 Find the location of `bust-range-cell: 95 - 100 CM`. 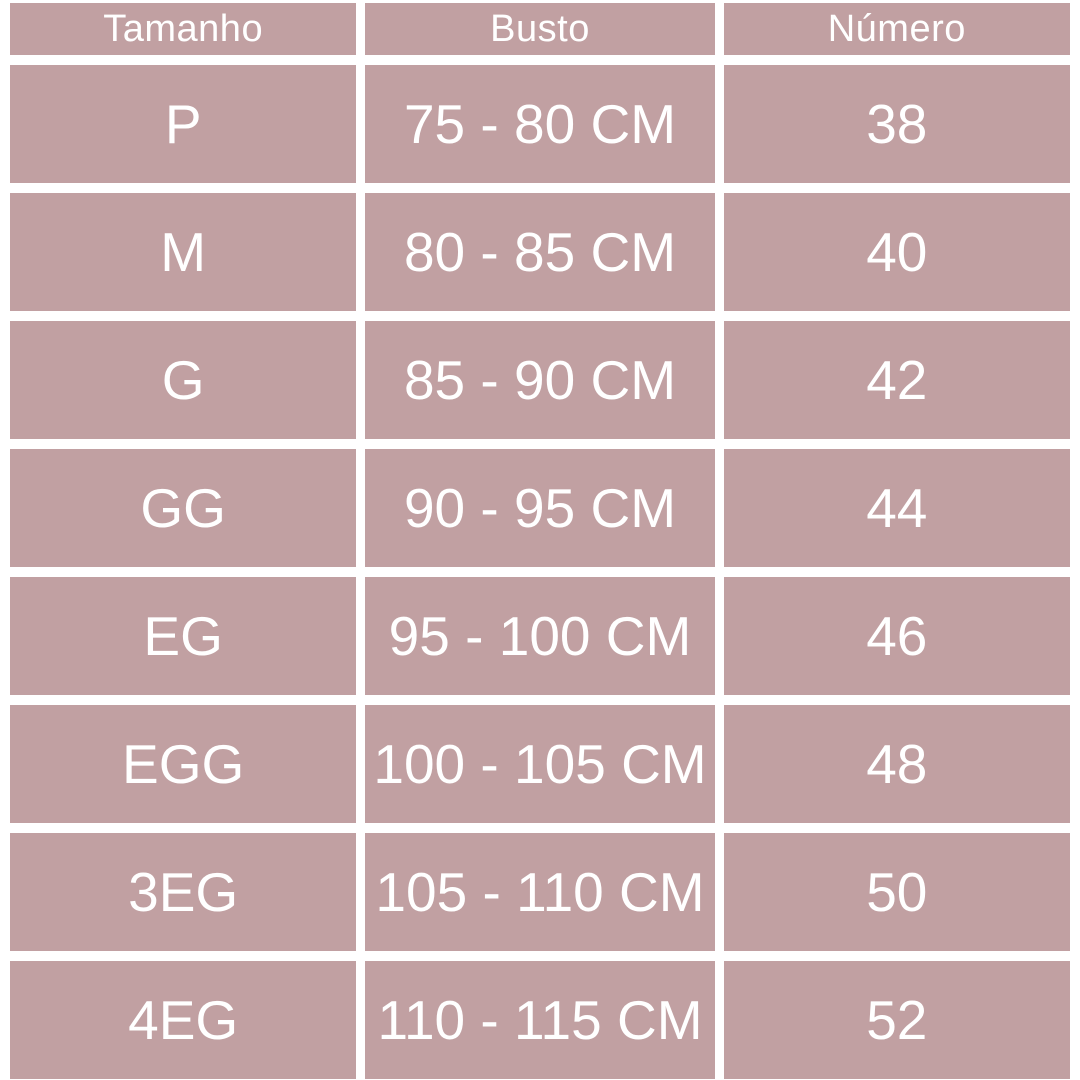

bust-range-cell: 95 - 100 CM is located at coordinates (540, 636).